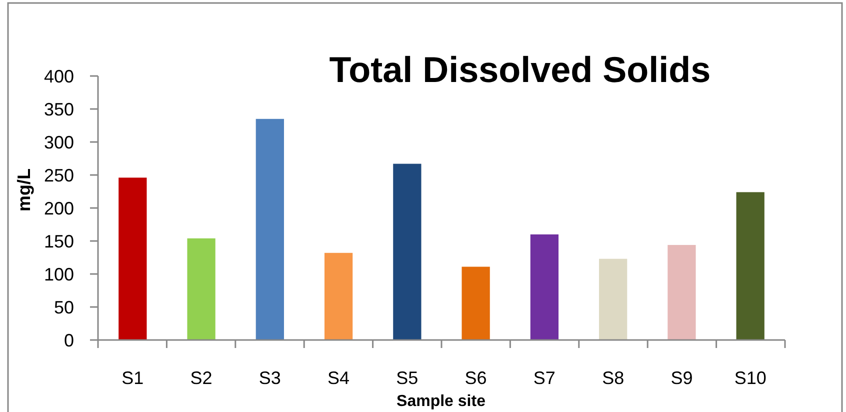  What do you see at coordinates (59, 208) in the screenshot?
I see `y-tick-label: 200` at bounding box center [59, 208].